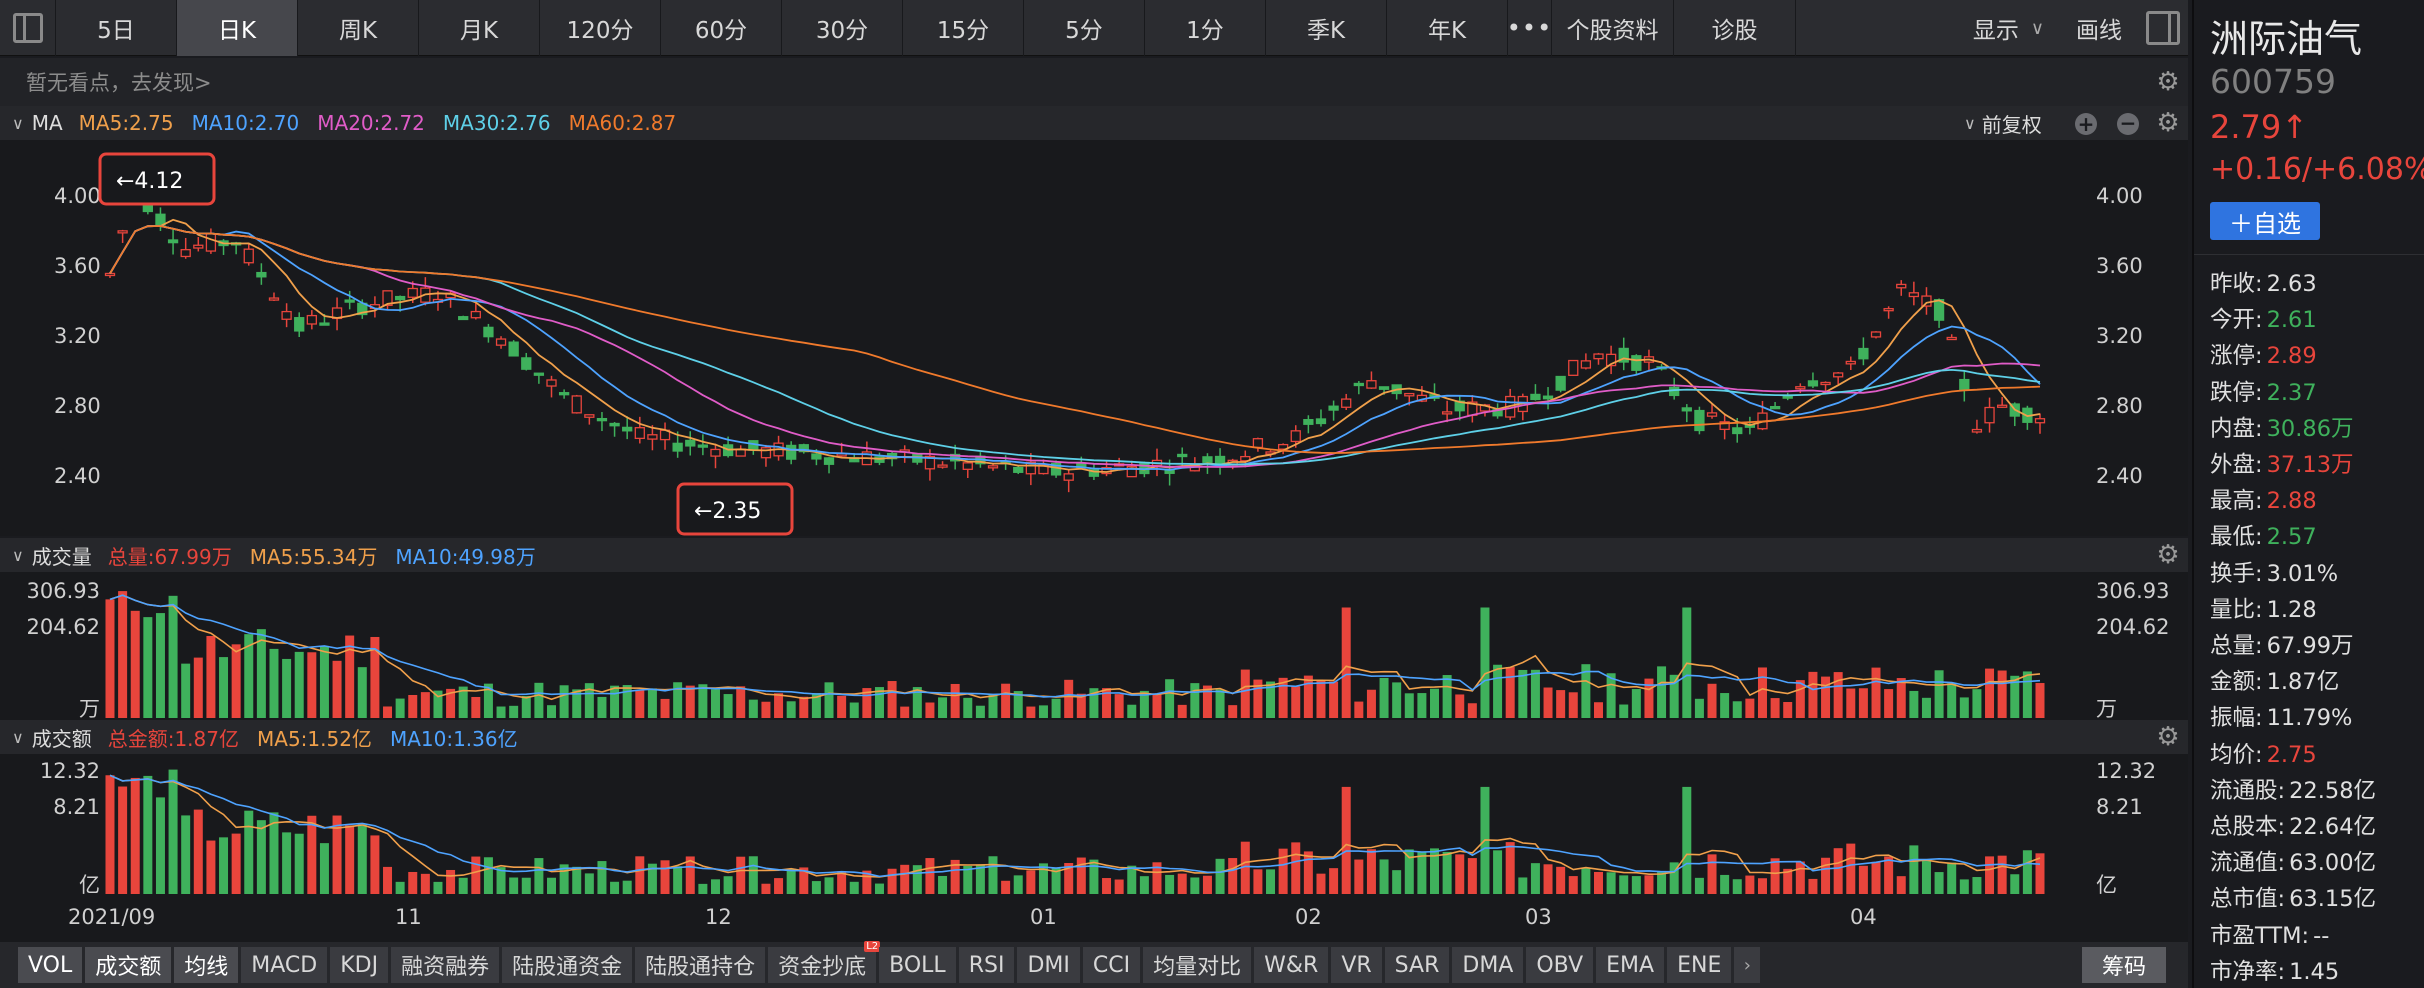 The height and width of the screenshot is (988, 2424). I want to click on adjust-dropdown: ∨ 前复权, so click(2003, 123).